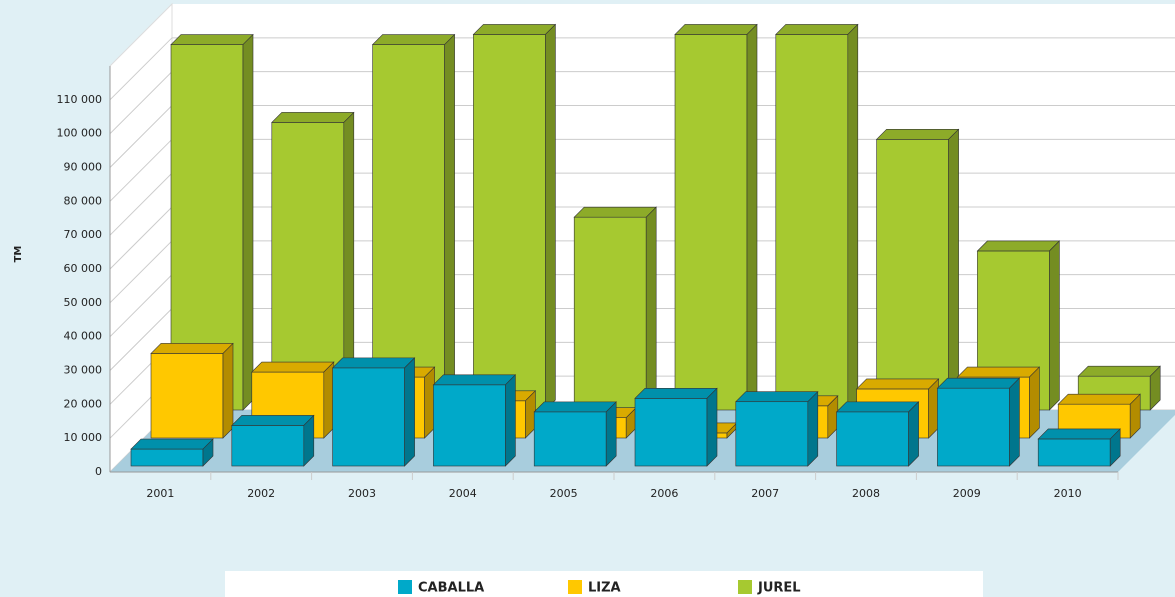 The image size is (1175, 597). What do you see at coordinates (664, 493) in the screenshot?
I see `x-tick-label: 2006` at bounding box center [664, 493].